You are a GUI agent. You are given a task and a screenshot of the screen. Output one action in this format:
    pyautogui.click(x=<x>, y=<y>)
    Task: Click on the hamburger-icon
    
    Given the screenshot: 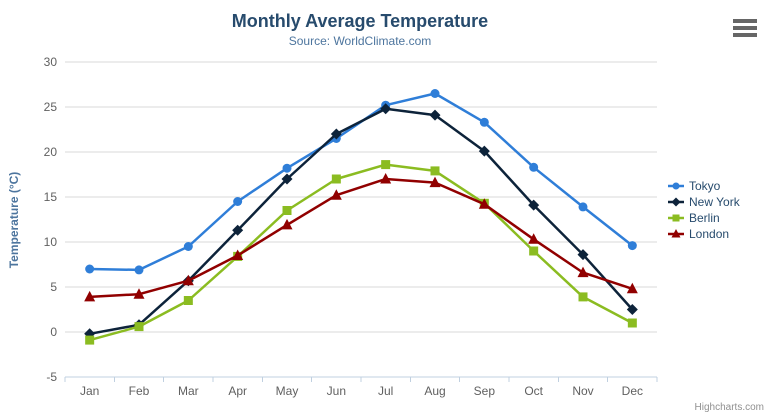 What is the action you would take?
    pyautogui.click(x=745, y=28)
    